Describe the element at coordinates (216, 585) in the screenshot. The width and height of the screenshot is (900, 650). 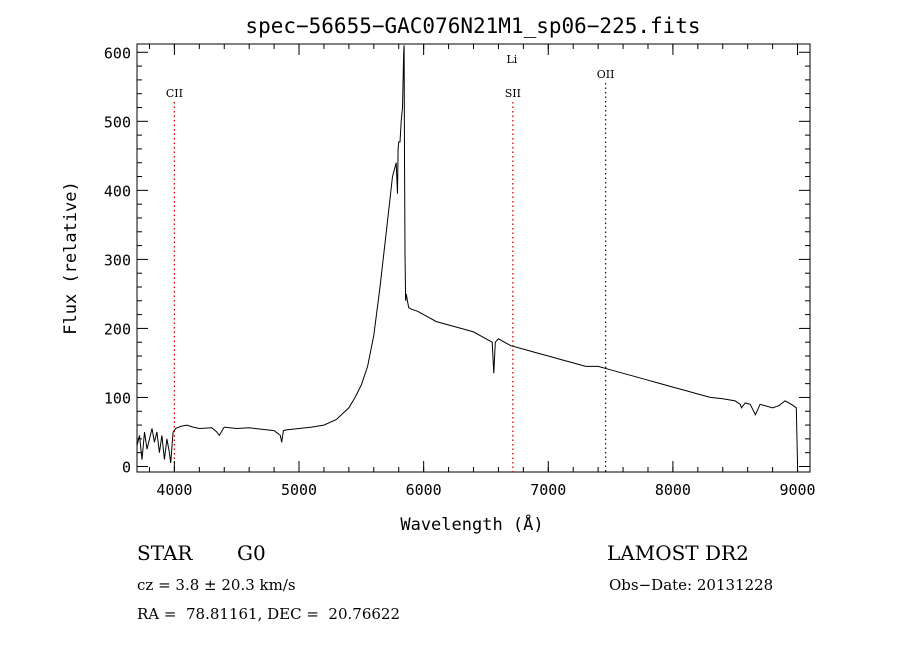
I see `redshift-text: cz = 3.8 ± 20.3 km/s` at that location.